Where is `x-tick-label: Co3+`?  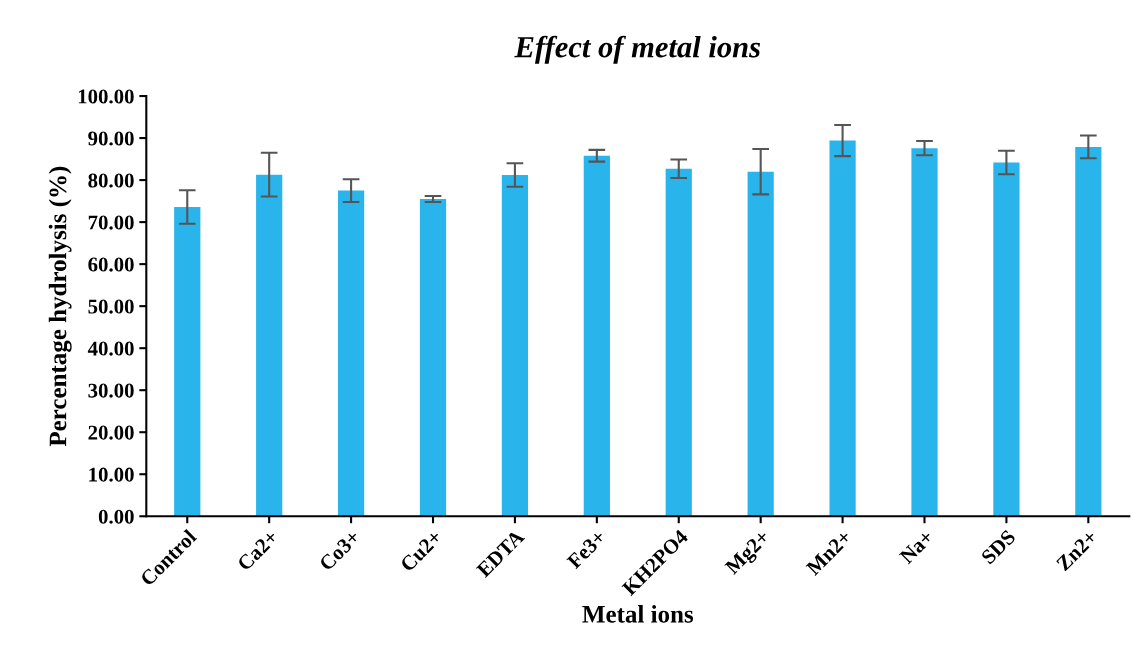 x-tick-label: Co3+ is located at coordinates (339, 550).